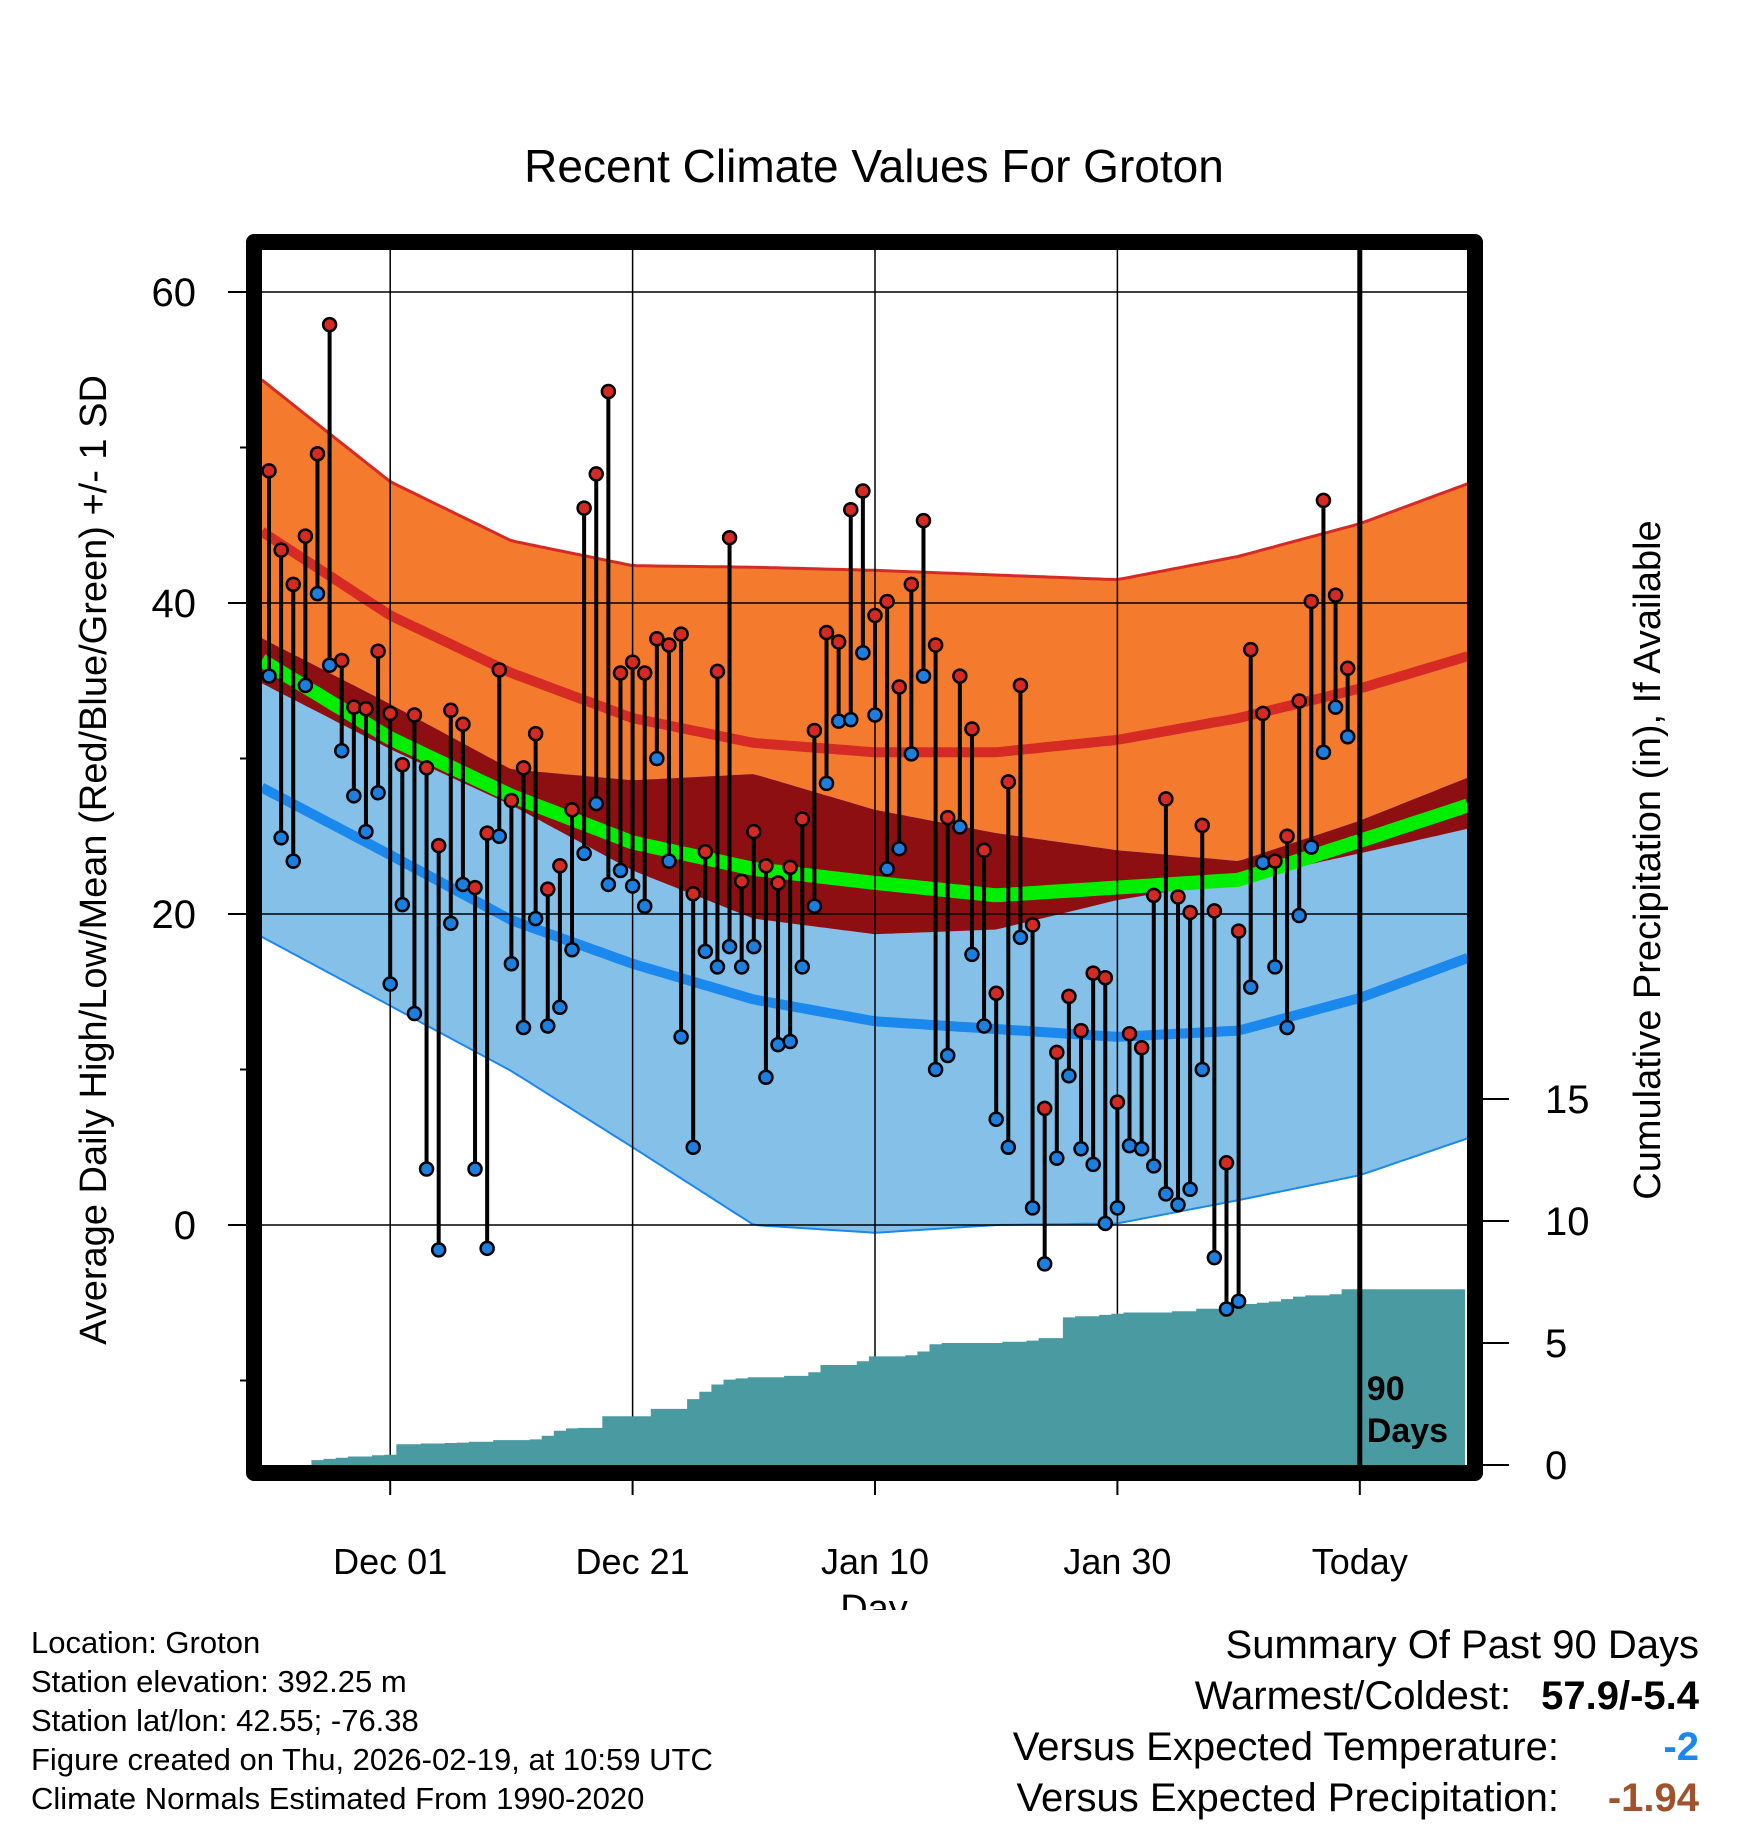 The width and height of the screenshot is (1748, 1828). Describe the element at coordinates (1567, 1222) in the screenshot. I see `y2-tick-label: 10` at that location.